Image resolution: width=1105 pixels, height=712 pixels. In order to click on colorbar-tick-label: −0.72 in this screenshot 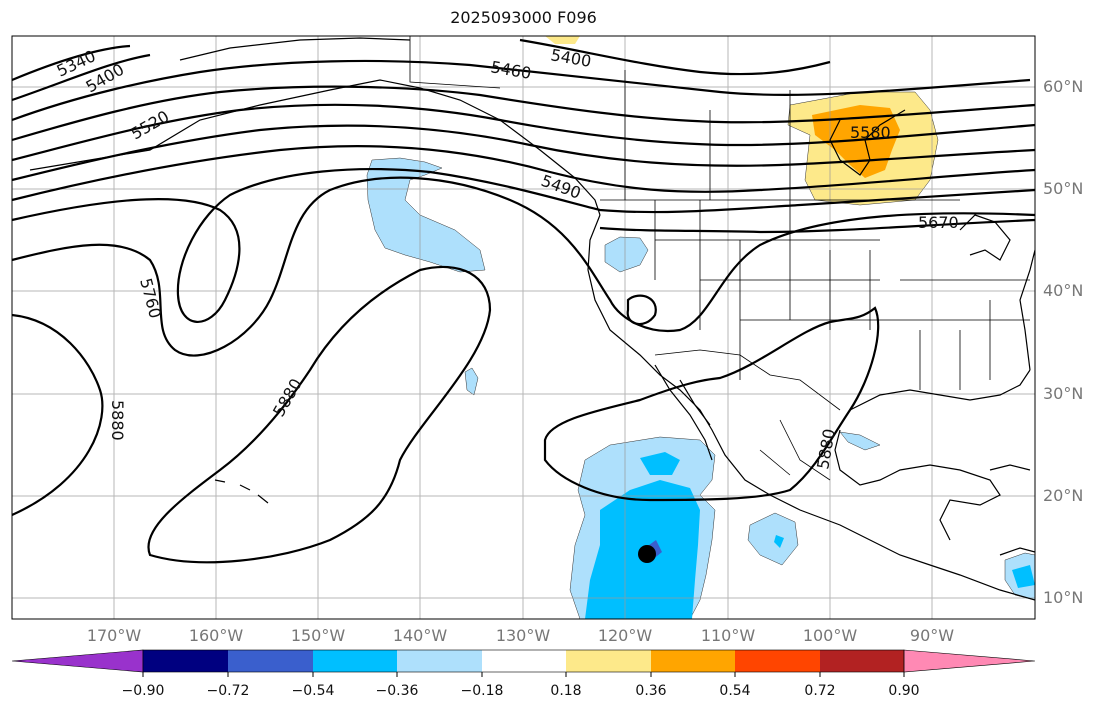, I will do `click(228, 691)`.